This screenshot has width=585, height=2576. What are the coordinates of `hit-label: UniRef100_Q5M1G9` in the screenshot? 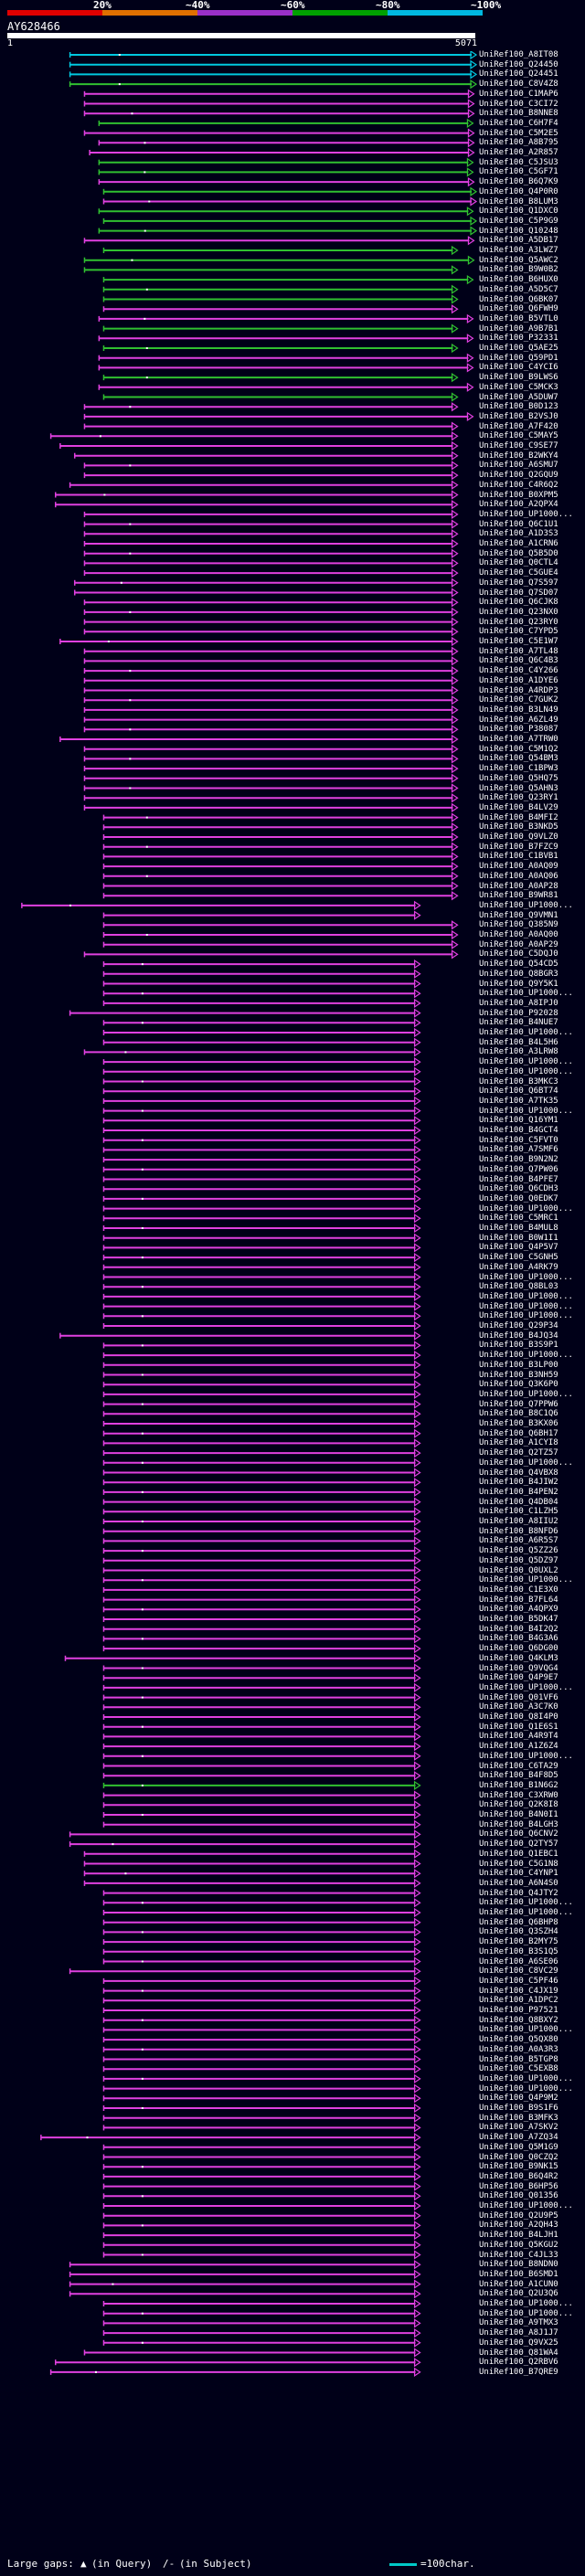 It's located at (518, 2147).